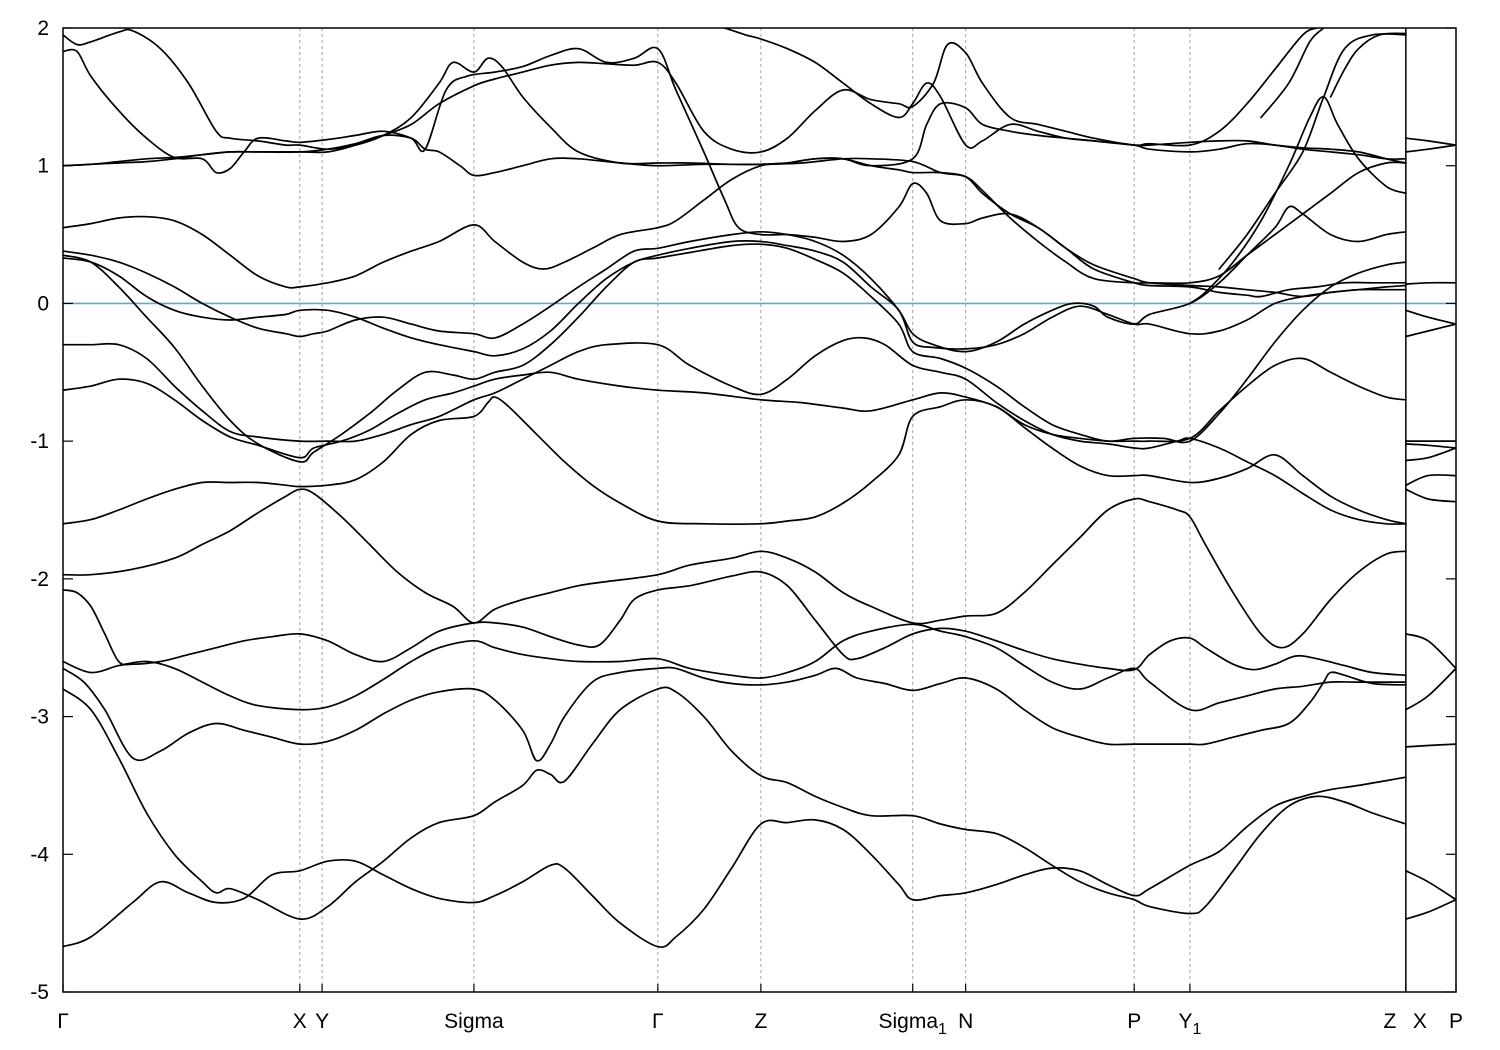 This screenshot has height=1050, width=1500. I want to click on x-tick-labels: Γ X Y Sigma Γ Z Sigma1 N P Y1 Z X P, so click(760, 1024).